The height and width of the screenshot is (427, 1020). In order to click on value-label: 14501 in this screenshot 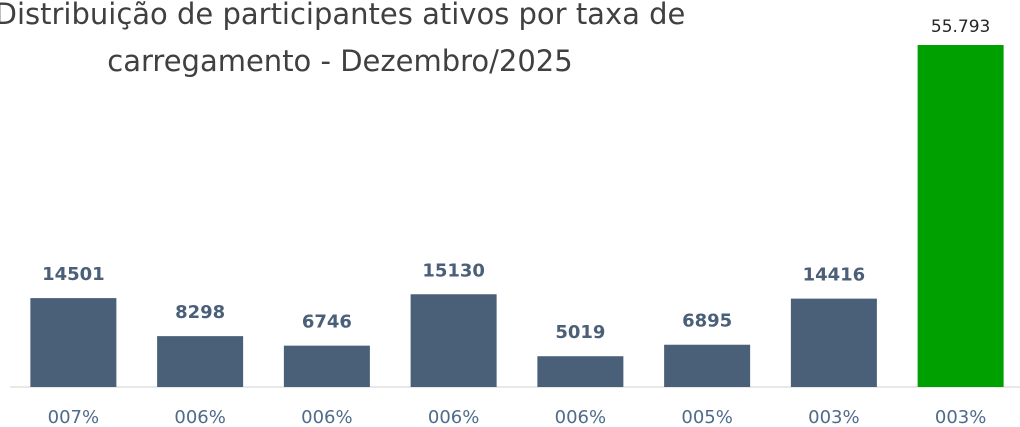, I will do `click(73, 274)`.